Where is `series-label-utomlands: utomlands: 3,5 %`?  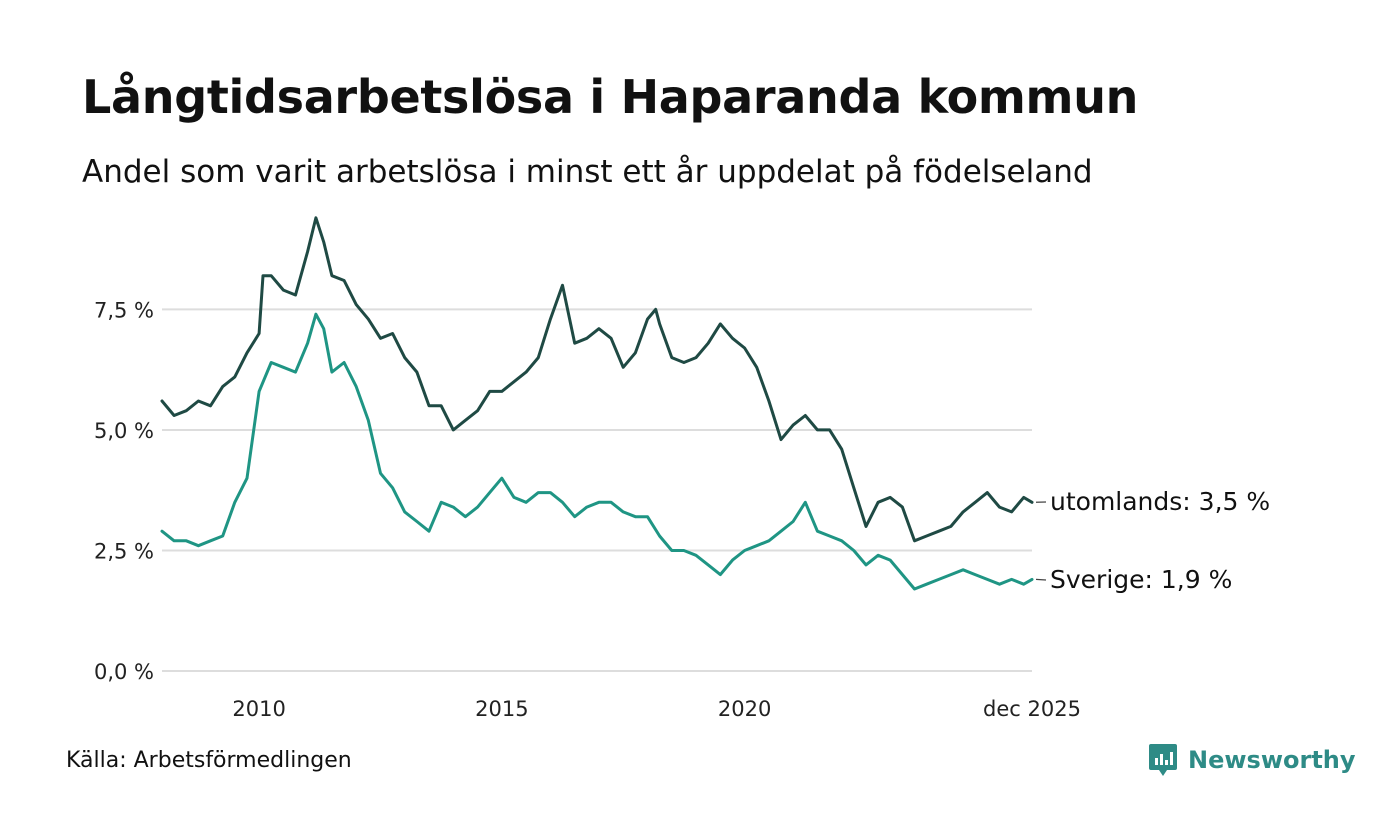
series-label-utomlands: utomlands: 3,5 % is located at coordinates (1160, 501).